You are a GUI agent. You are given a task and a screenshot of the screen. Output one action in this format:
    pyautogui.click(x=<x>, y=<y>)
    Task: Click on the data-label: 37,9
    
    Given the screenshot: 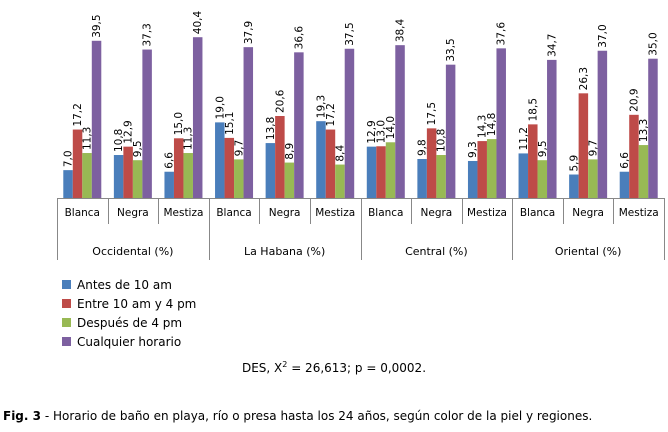 What is the action you would take?
    pyautogui.click(x=249, y=32)
    